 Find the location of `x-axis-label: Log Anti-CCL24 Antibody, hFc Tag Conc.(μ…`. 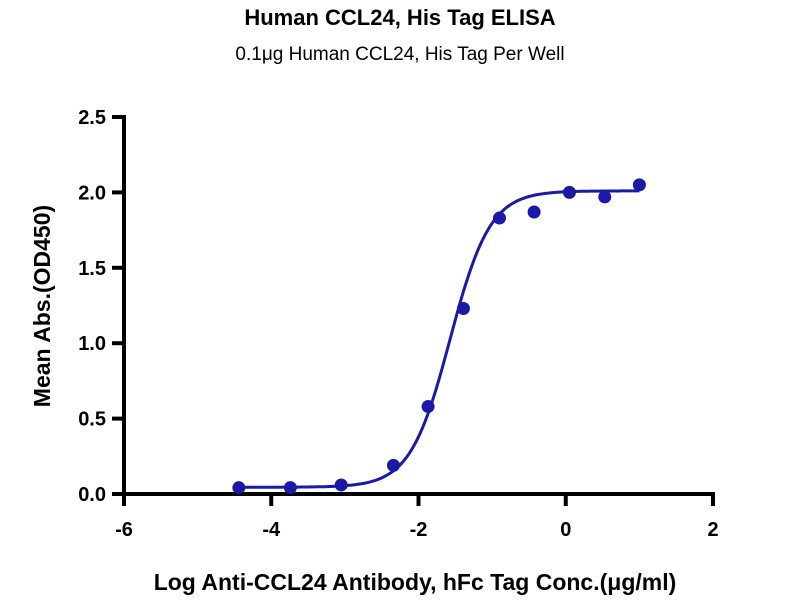

x-axis-label: Log Anti-CCL24 Antibody, hFc Tag Conc.(μ… is located at coordinates (415, 582).